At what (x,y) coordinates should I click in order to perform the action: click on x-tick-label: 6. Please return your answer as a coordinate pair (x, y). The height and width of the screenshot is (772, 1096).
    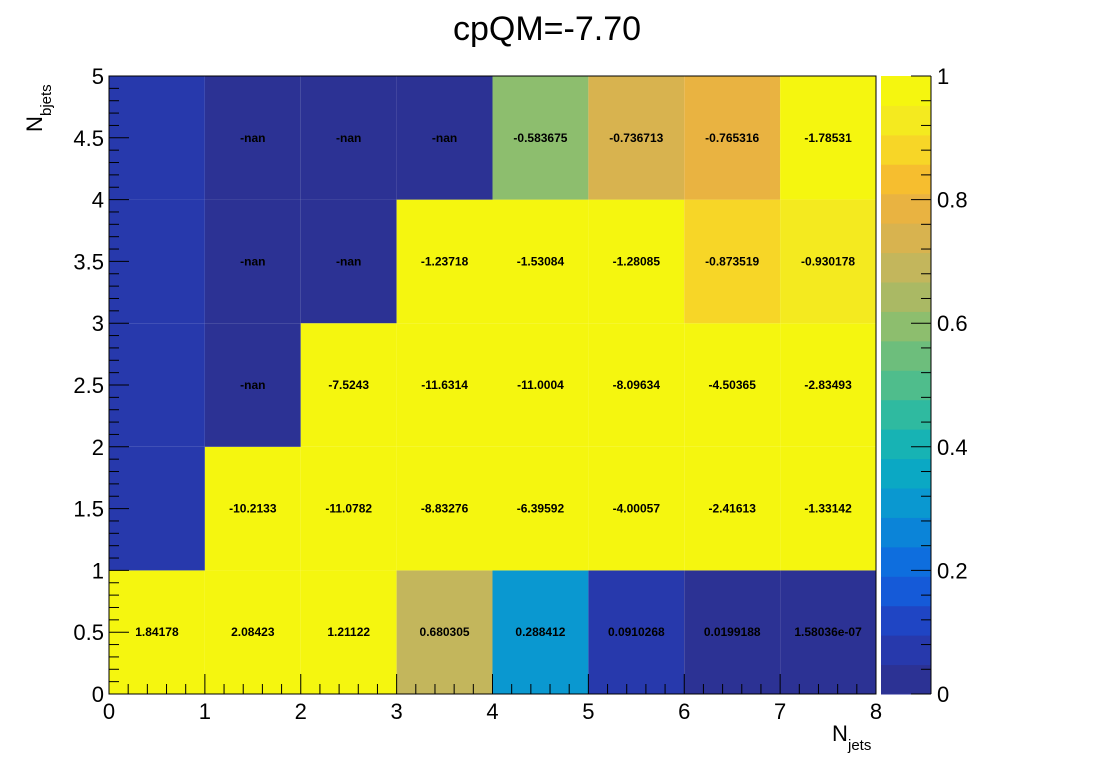
    Looking at the image, I should click on (684, 711).